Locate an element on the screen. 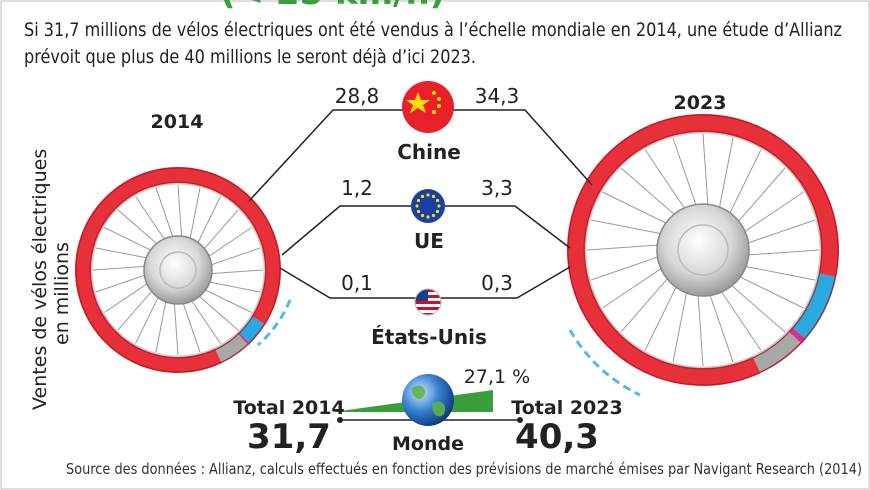  wheel-2014-tire-inner-edge is located at coordinates (178, 270).